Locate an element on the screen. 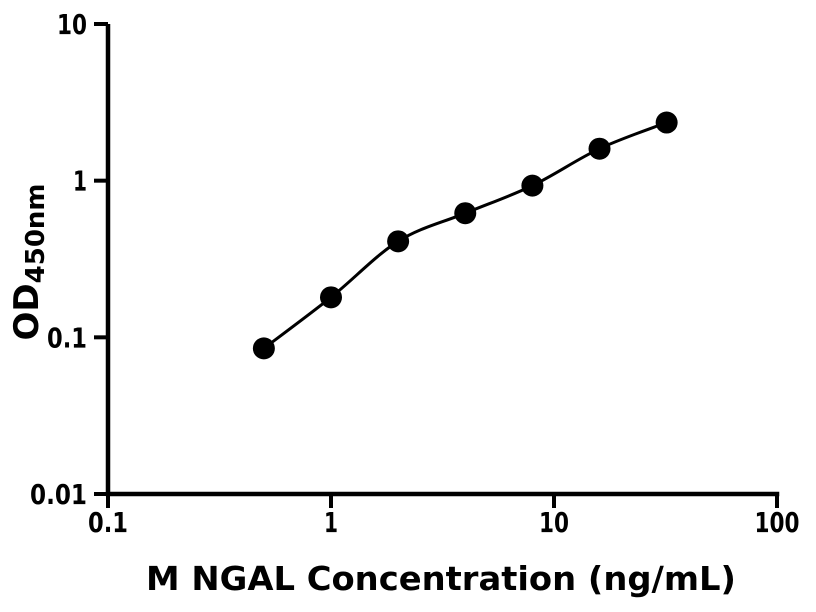 This screenshot has height=612, width=816. y-axis-title-main: OD is located at coordinates (27, 311).